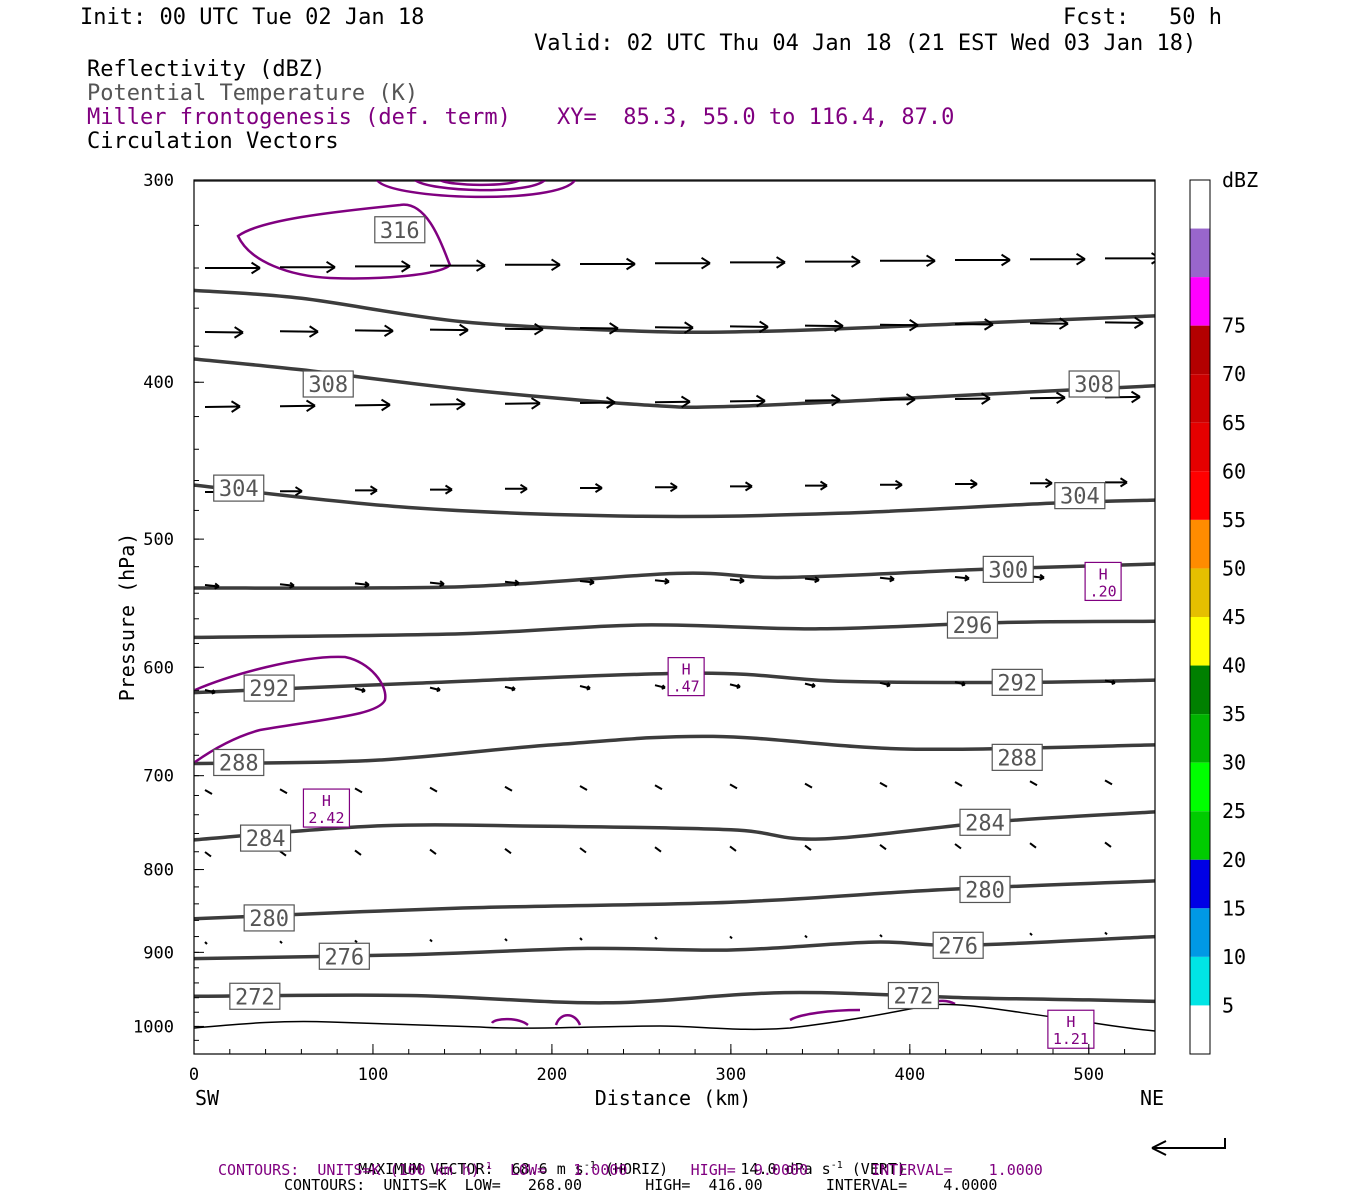 This screenshot has width=1350, height=1200. I want to click on colorbar-label: 70, so click(1234, 374).